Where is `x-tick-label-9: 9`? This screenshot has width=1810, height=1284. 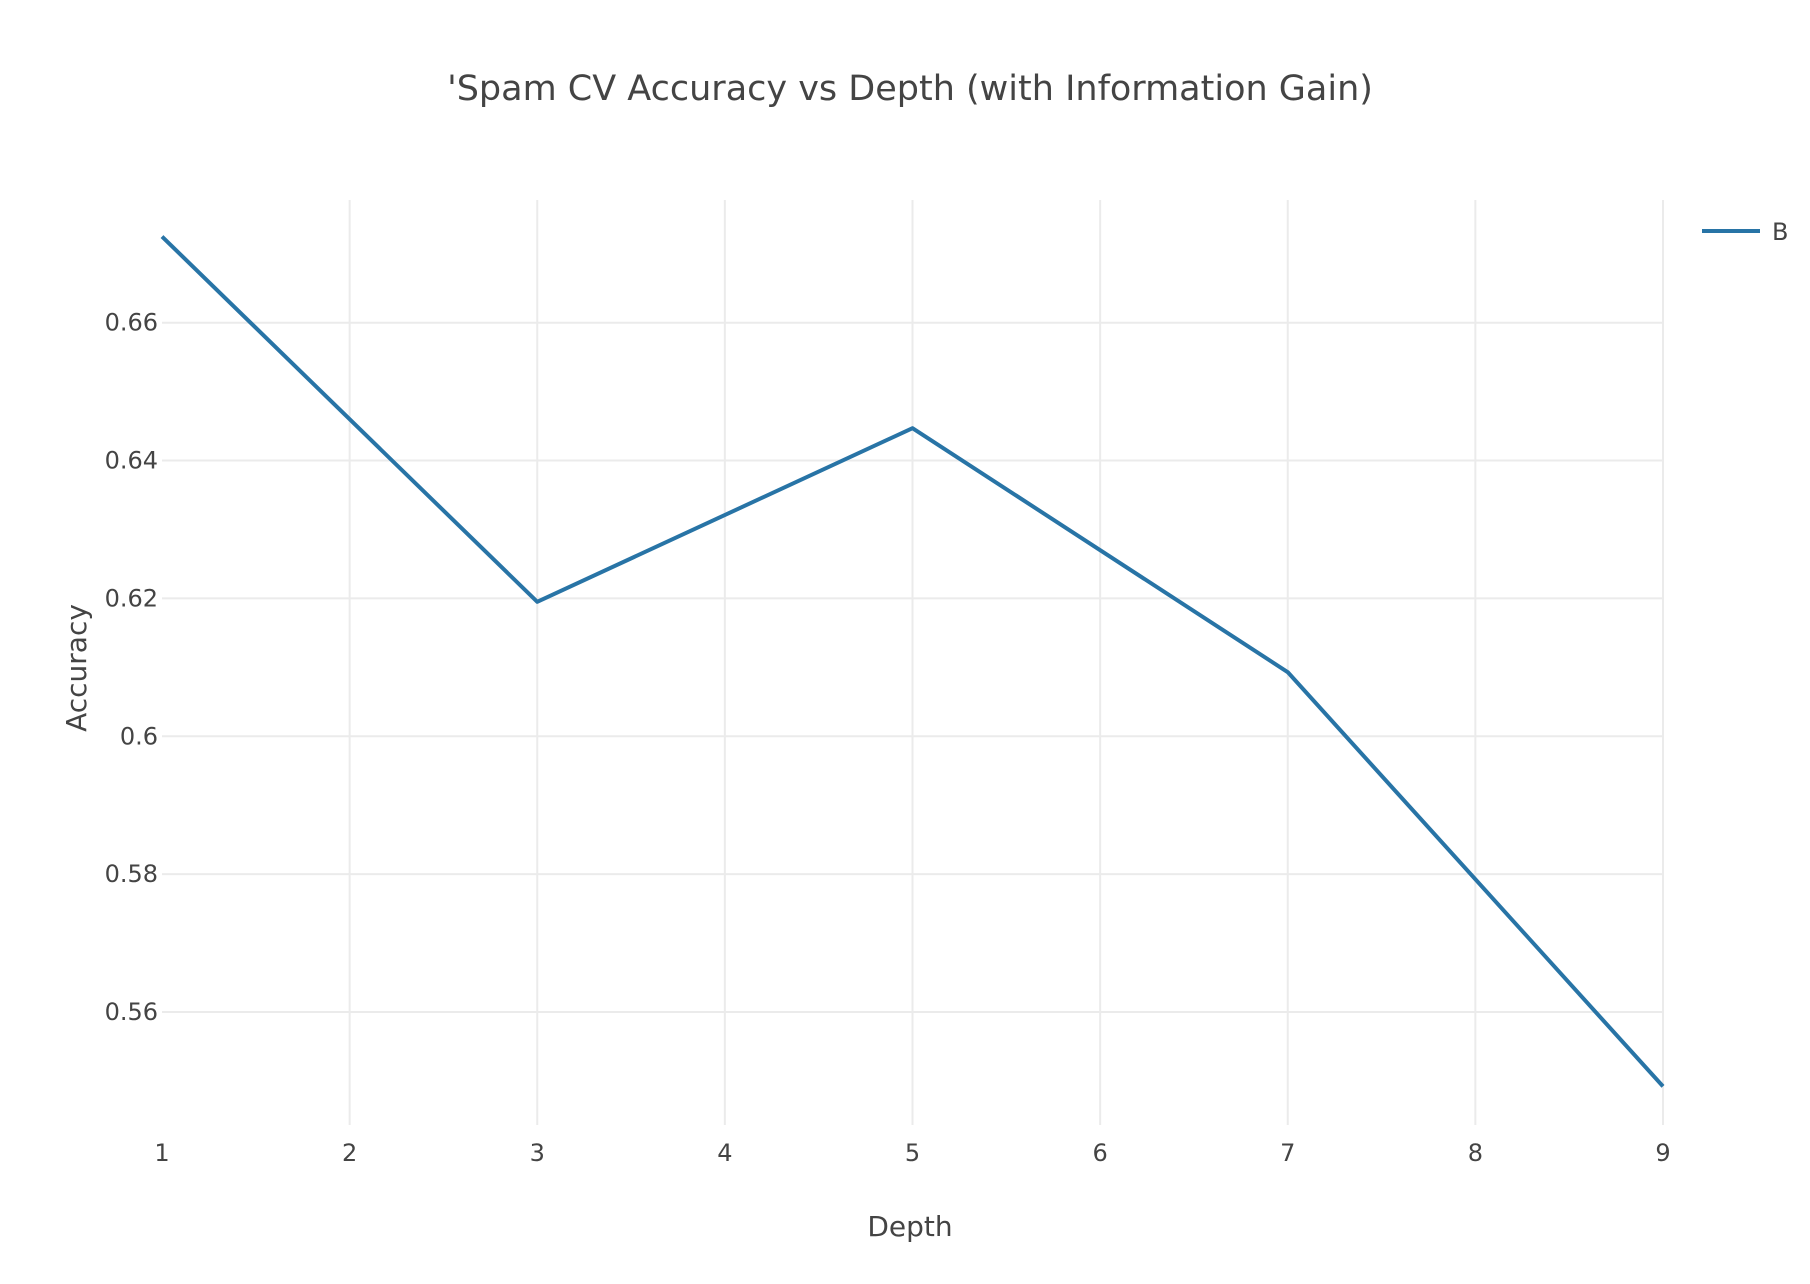 x-tick-label-9: 9 is located at coordinates (1662, 1153).